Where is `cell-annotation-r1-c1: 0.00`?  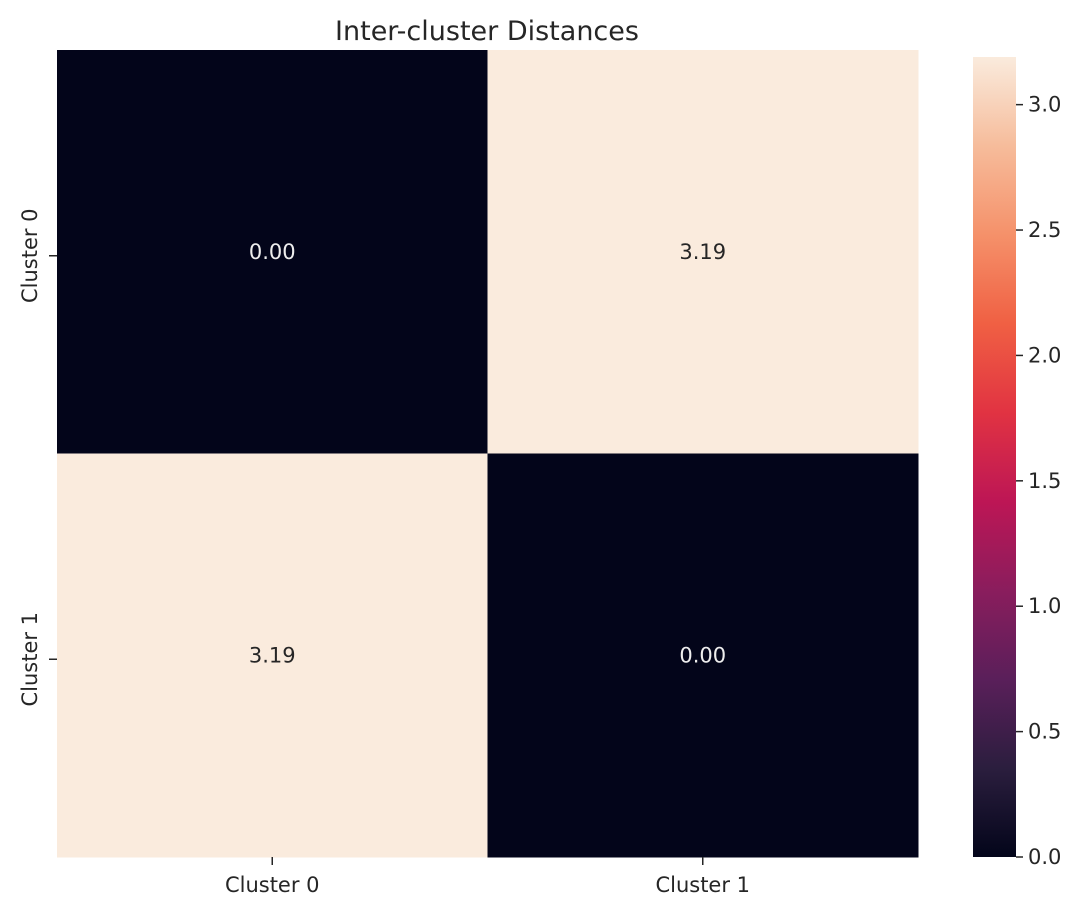 cell-annotation-r1-c1: 0.00 is located at coordinates (702, 655).